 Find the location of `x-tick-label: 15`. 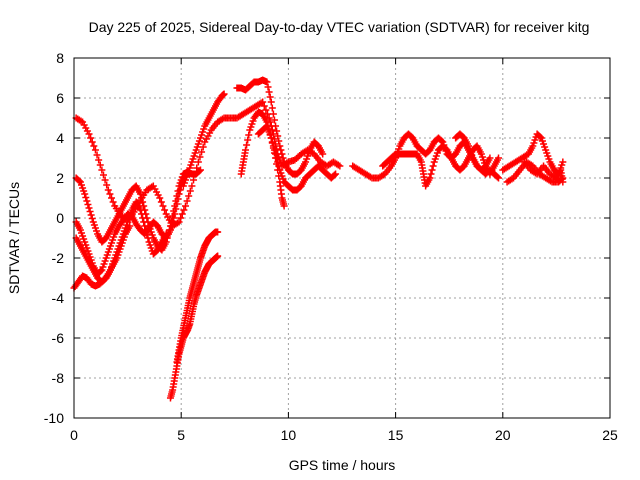

x-tick-label: 15 is located at coordinates (396, 435).